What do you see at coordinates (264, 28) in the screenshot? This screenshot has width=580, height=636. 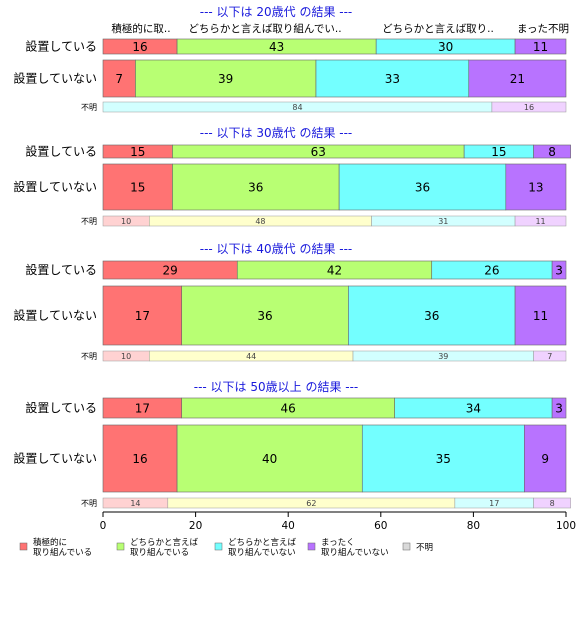 I see `category-header: どちらかと言えば取り組んでい..` at bounding box center [264, 28].